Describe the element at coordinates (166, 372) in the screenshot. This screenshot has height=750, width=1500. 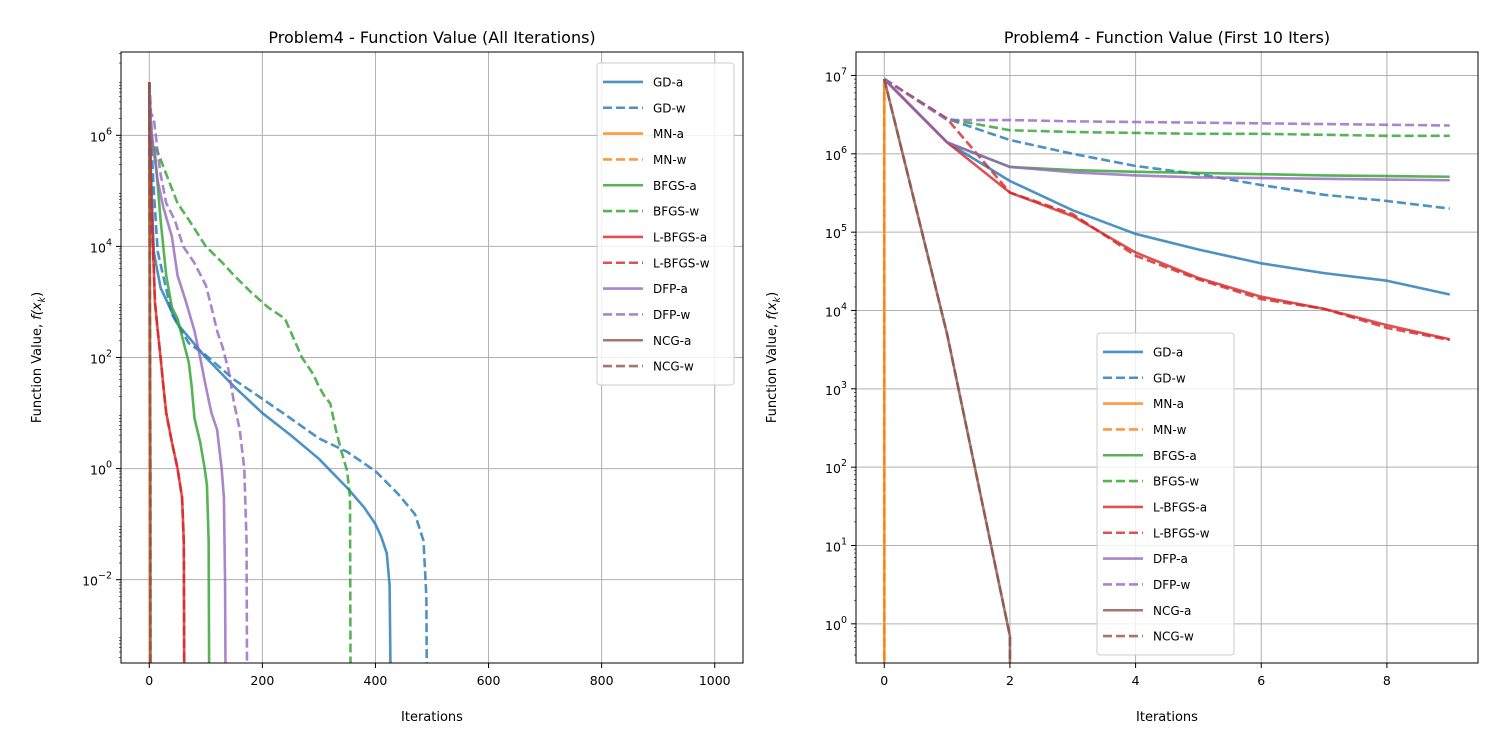
I see `series-line-l-bfgs-w` at that location.